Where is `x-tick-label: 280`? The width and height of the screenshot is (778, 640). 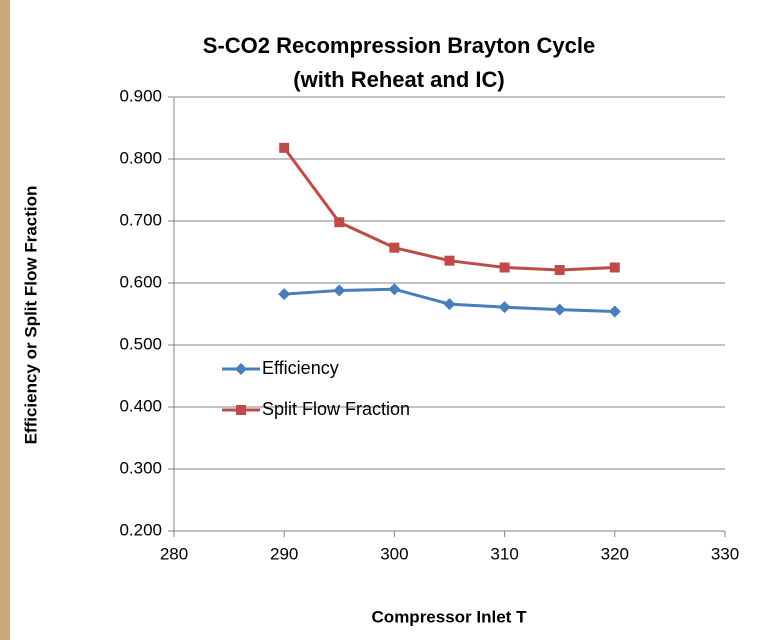 x-tick-label: 280 is located at coordinates (174, 553).